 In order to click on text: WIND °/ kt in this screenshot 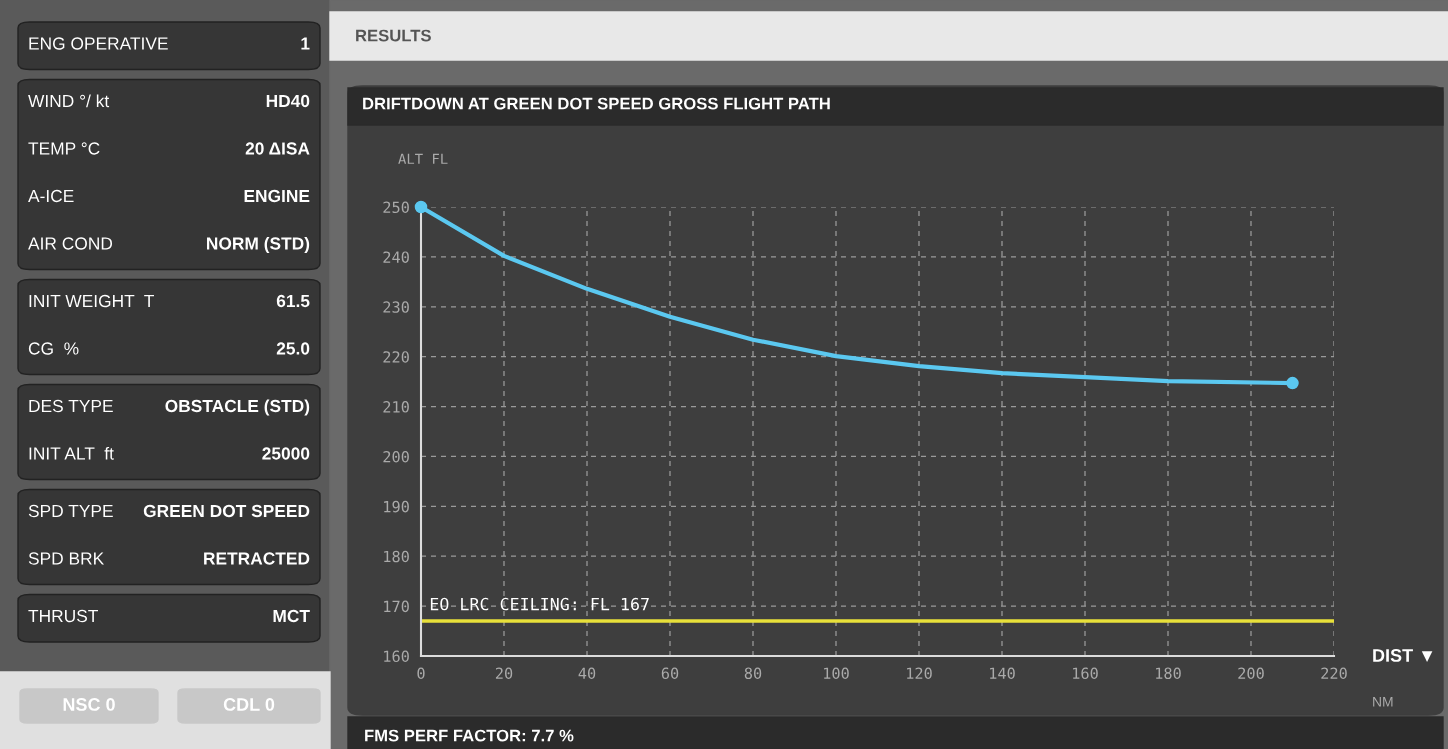, I will do `click(69, 101)`.